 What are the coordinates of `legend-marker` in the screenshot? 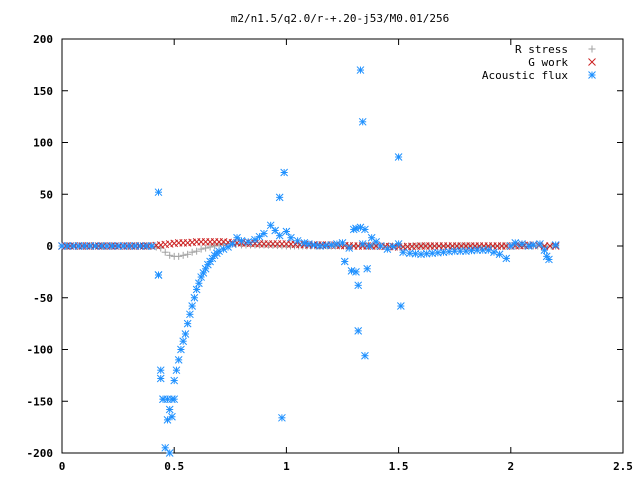 It's located at (592, 62).